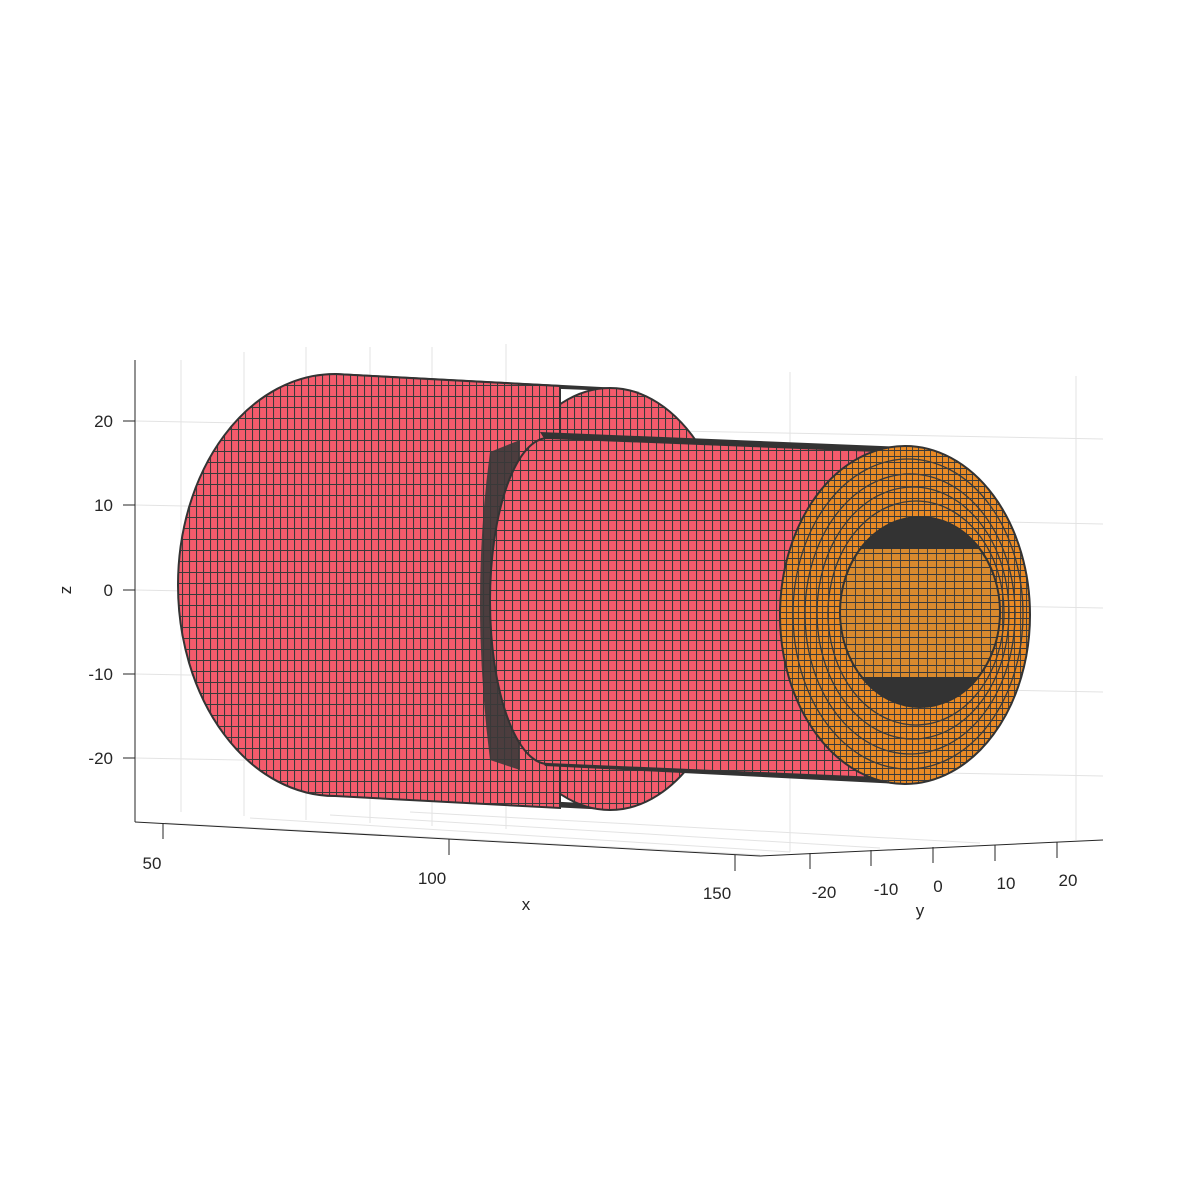  I want to click on y-tick-label: 0, so click(937, 886).